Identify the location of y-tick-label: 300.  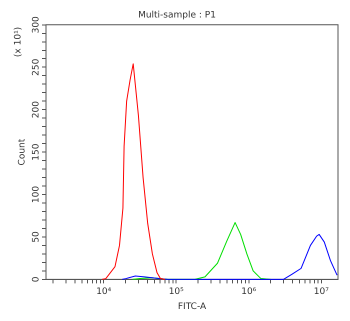
(36, 25).